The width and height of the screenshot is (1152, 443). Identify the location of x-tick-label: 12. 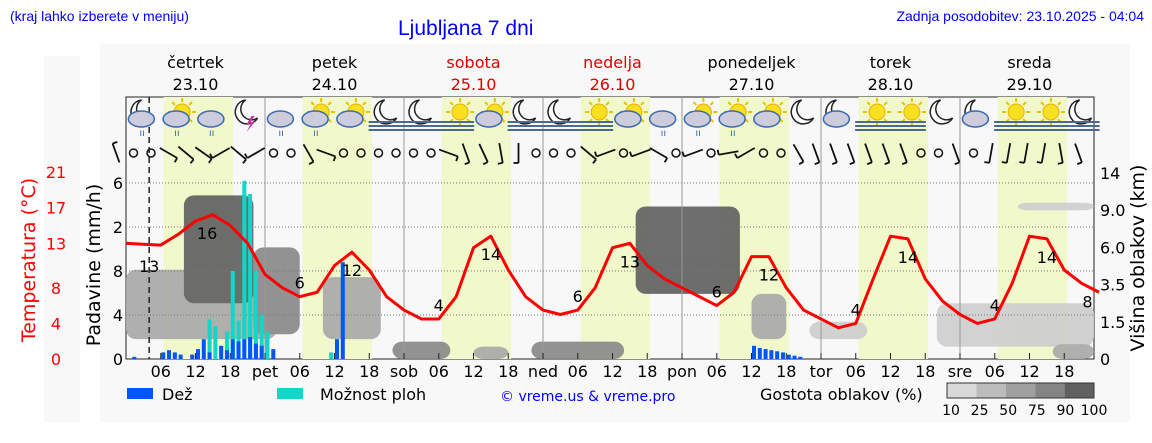
(751, 371).